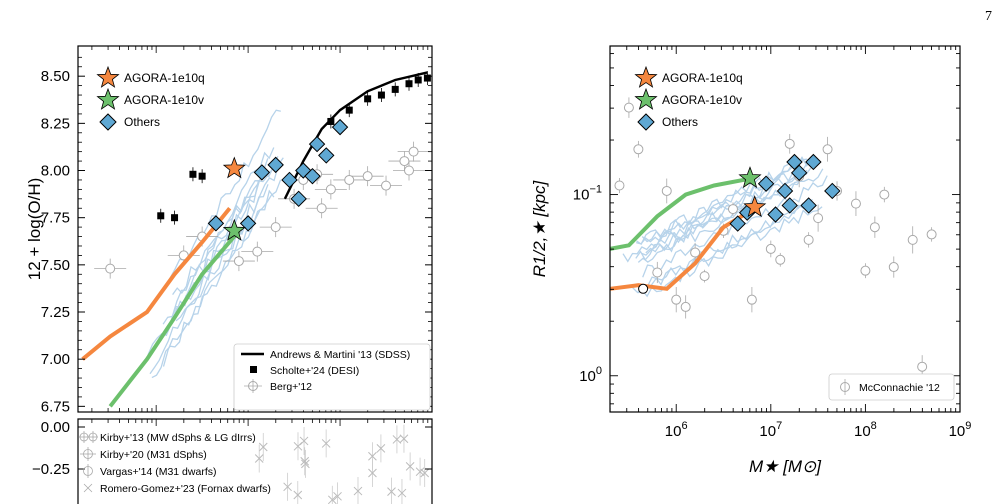  What do you see at coordinates (55, 123) in the screenshot?
I see `y-tick-label: 8.25` at bounding box center [55, 123].